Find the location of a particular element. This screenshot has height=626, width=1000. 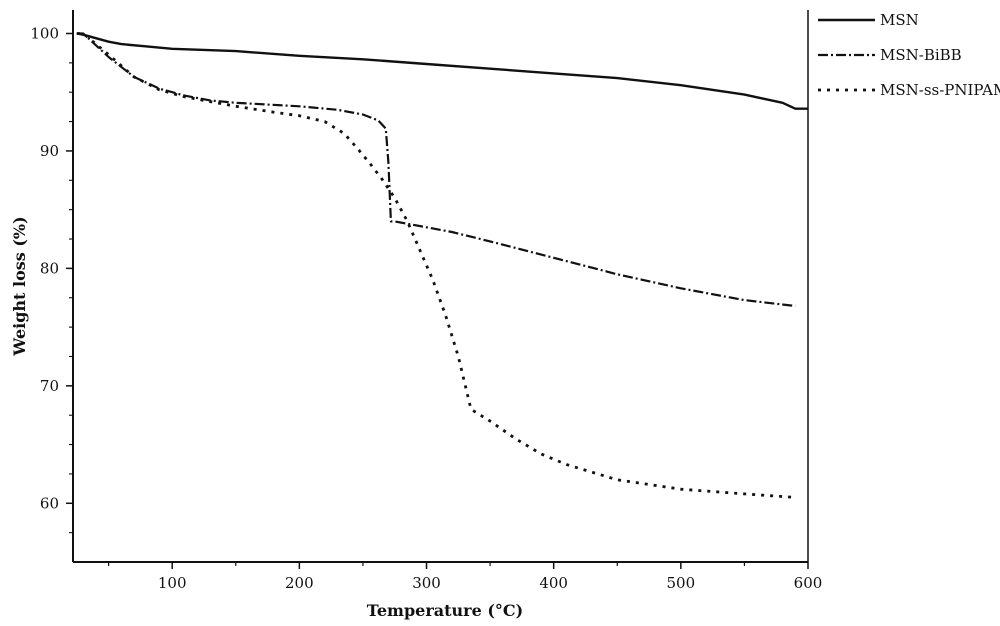

y-tick-label: 60 is located at coordinates (49, 503).